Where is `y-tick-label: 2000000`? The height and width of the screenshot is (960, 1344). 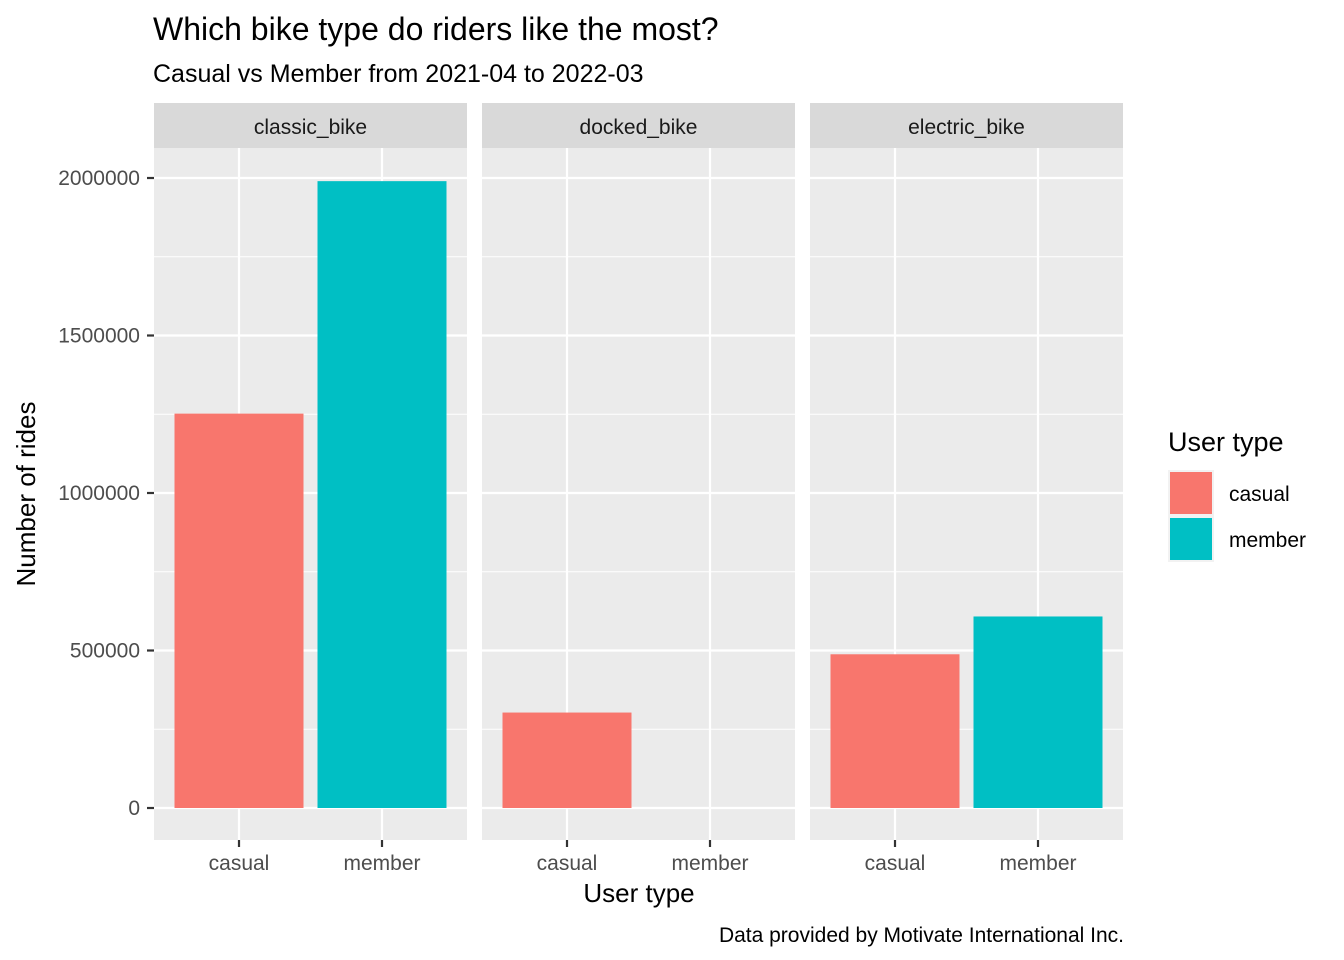
y-tick-label: 2000000 is located at coordinates (99, 178).